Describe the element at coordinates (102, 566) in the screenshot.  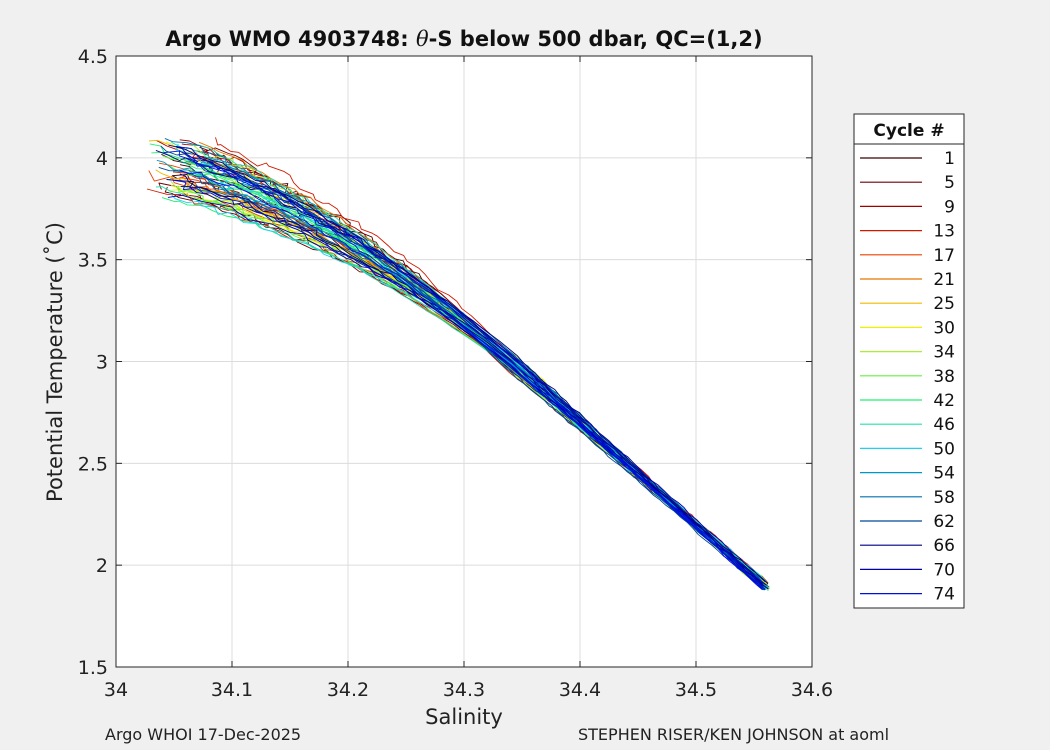
I see `y-tick-label: 2` at that location.